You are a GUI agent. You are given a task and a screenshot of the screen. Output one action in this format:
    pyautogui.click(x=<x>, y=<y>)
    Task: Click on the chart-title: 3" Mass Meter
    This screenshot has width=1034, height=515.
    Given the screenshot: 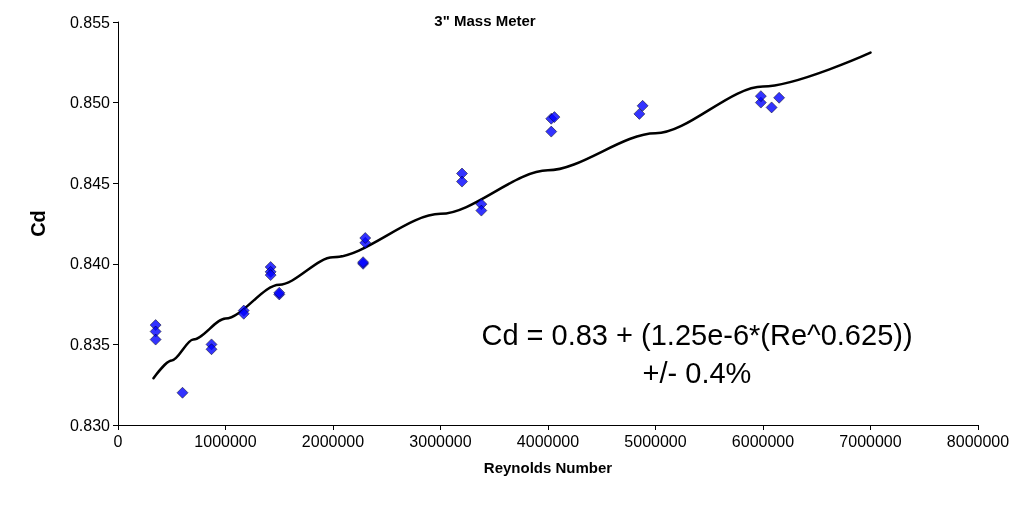 What is the action you would take?
    pyautogui.click(x=485, y=20)
    